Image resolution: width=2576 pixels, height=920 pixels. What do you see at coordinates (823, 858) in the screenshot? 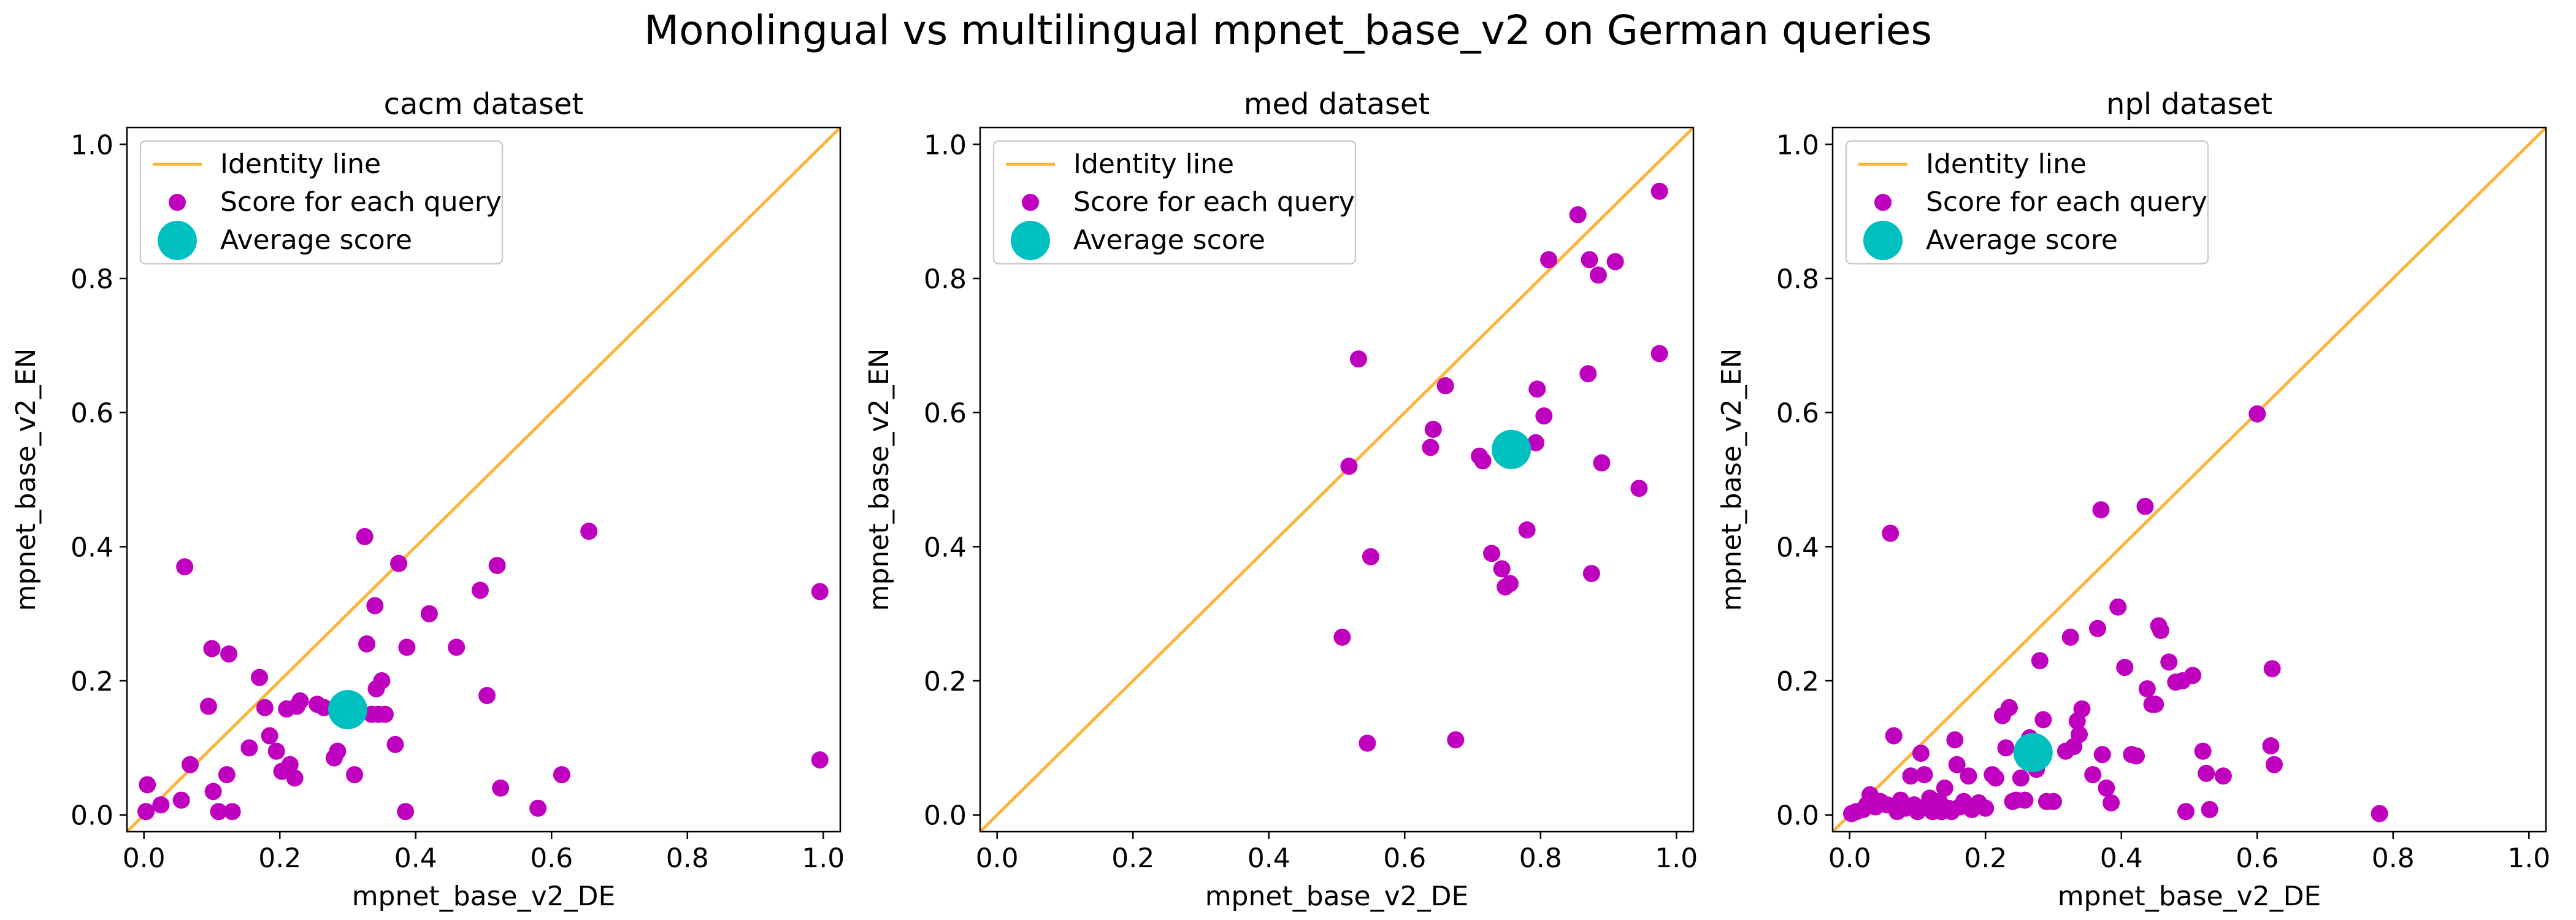
I see `x-tick-label: 1.0` at bounding box center [823, 858].